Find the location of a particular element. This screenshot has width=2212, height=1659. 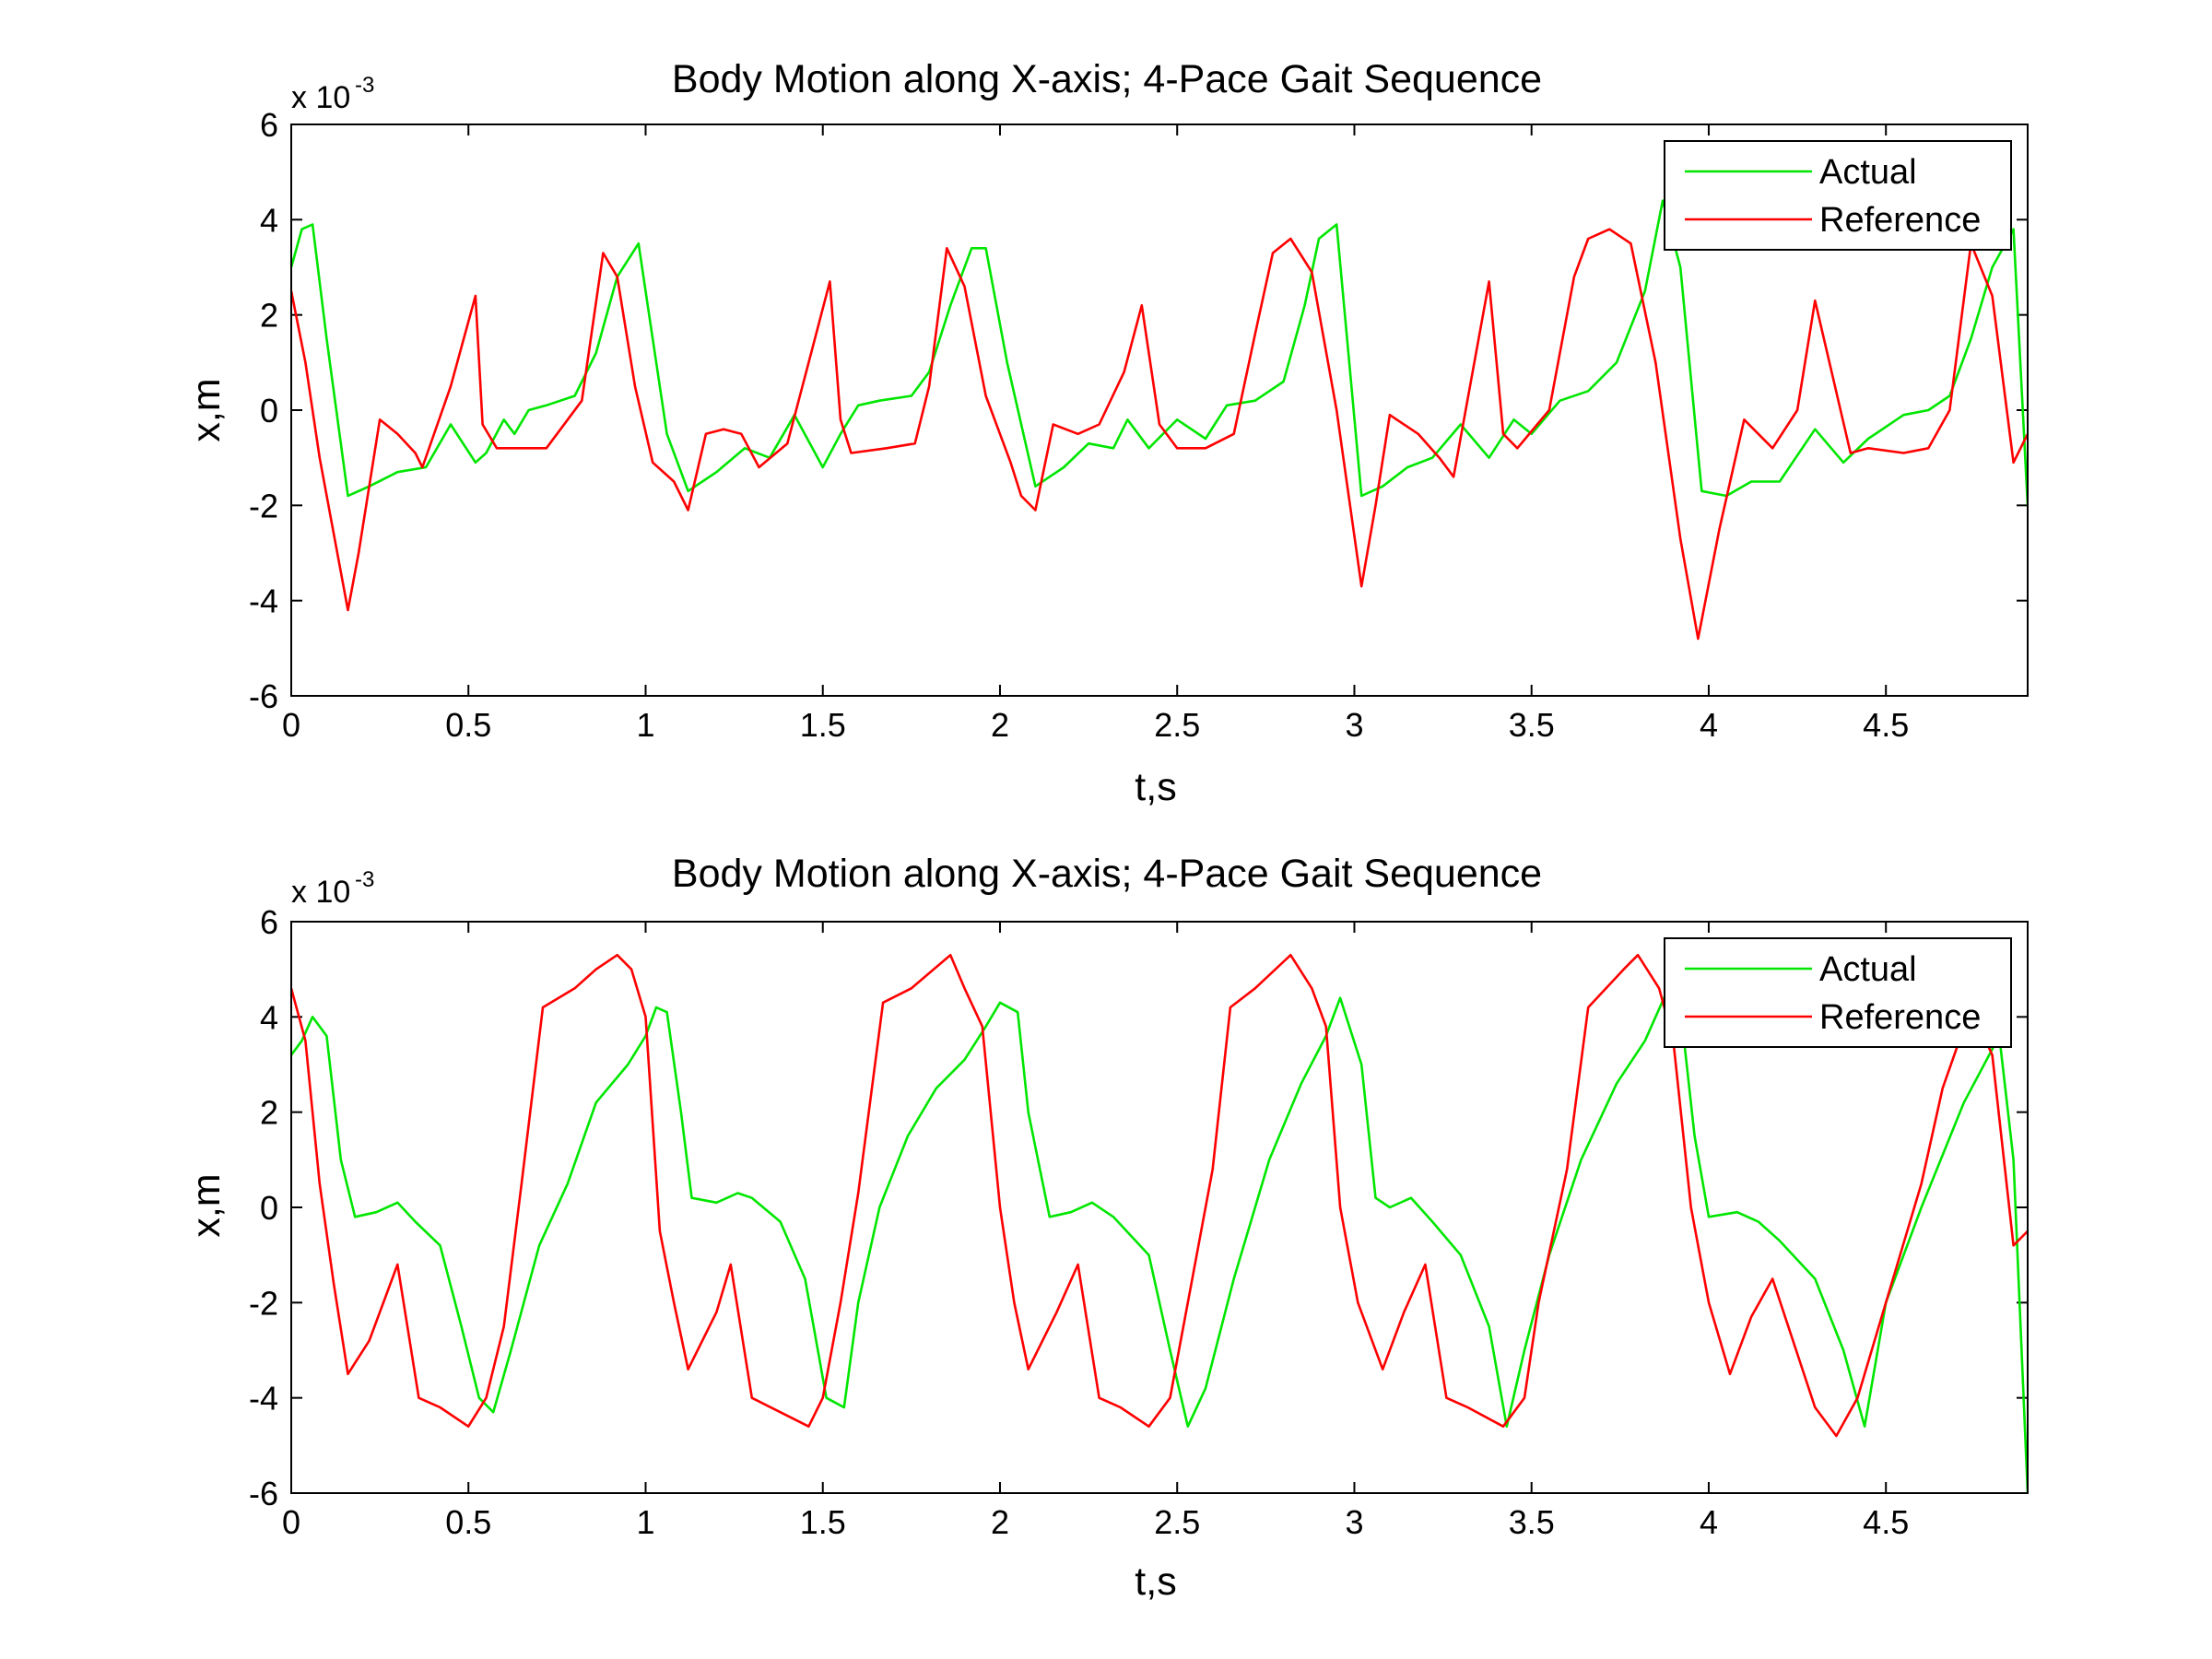

bottom-y-tick-label: -4 is located at coordinates (263, 1399).